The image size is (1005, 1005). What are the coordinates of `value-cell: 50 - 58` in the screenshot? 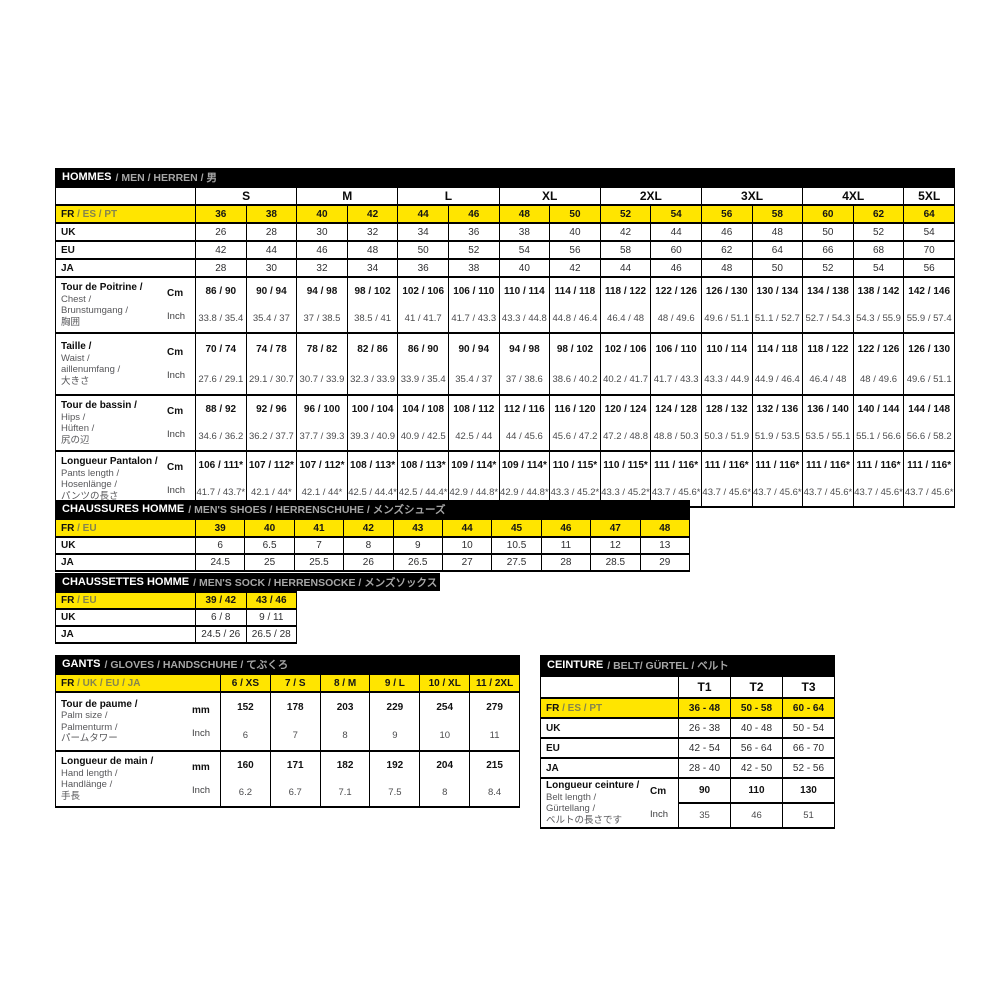 It's located at (756, 708).